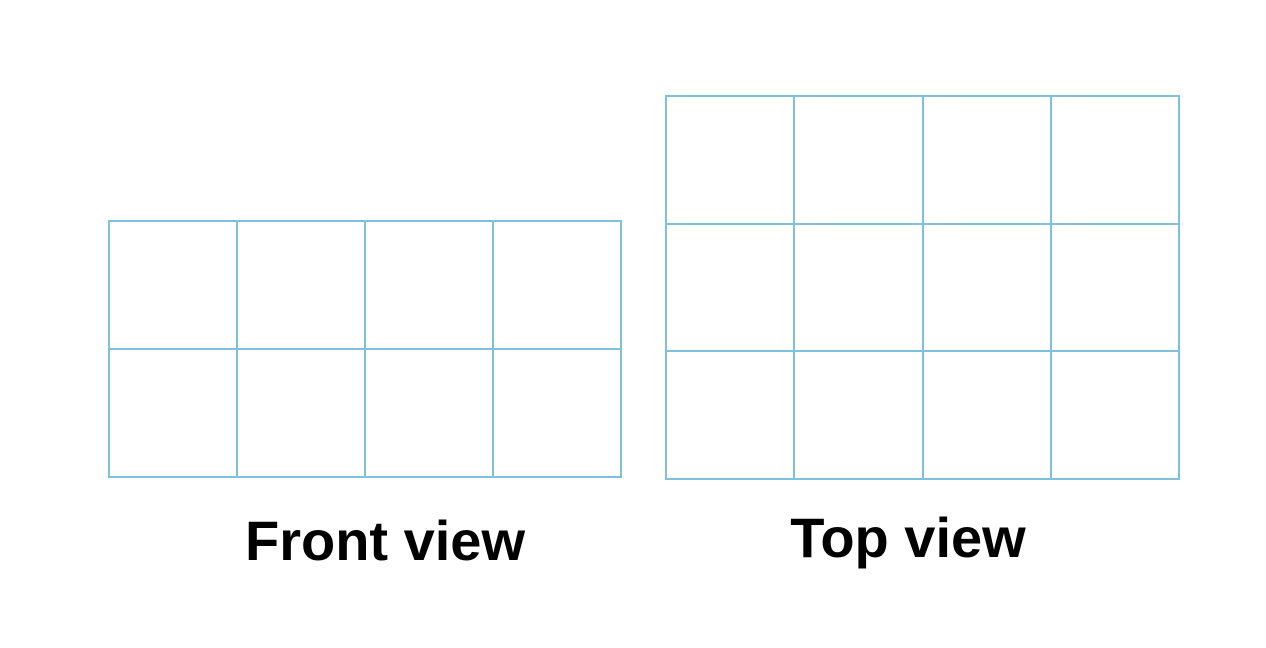  I want to click on front-view-label: Front view, so click(385, 540).